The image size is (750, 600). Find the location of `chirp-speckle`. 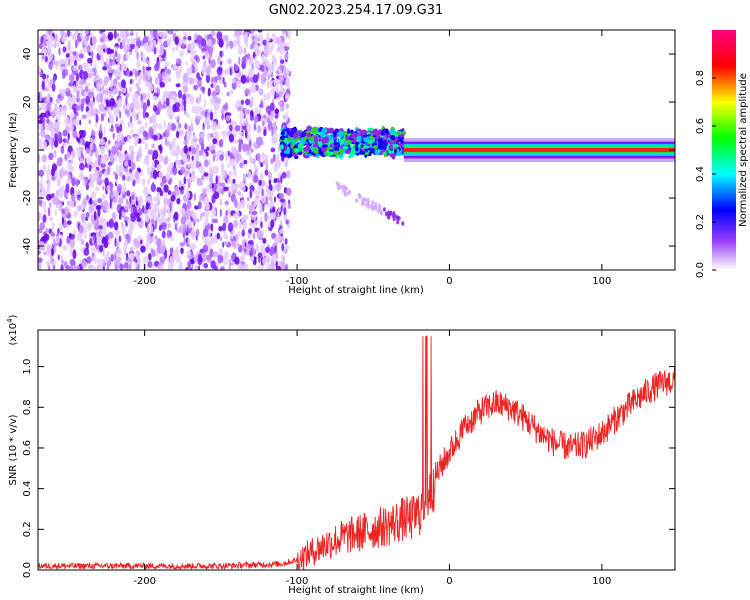

chirp-speckle is located at coordinates (372, 208).